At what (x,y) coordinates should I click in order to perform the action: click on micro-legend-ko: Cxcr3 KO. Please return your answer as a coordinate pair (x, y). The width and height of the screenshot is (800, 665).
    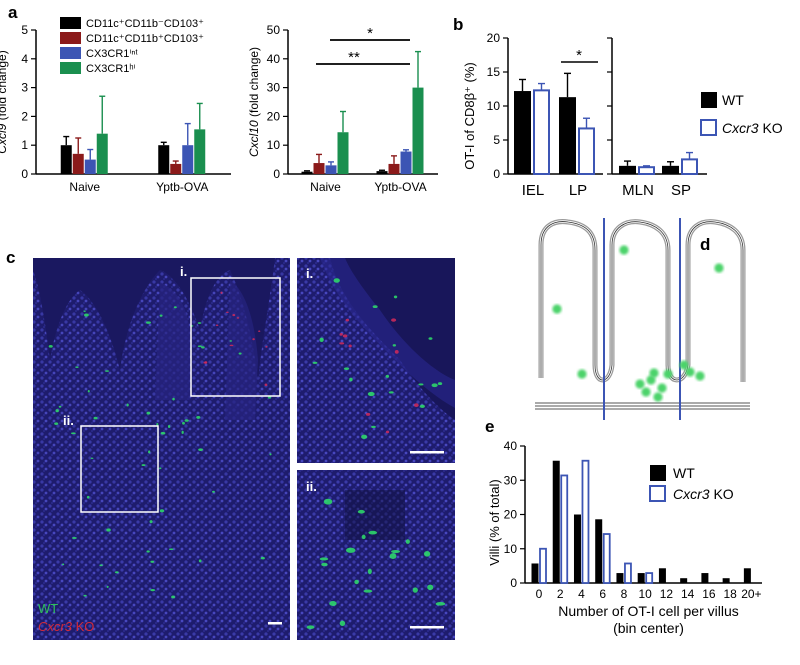
    Looking at the image, I should click on (66, 626).